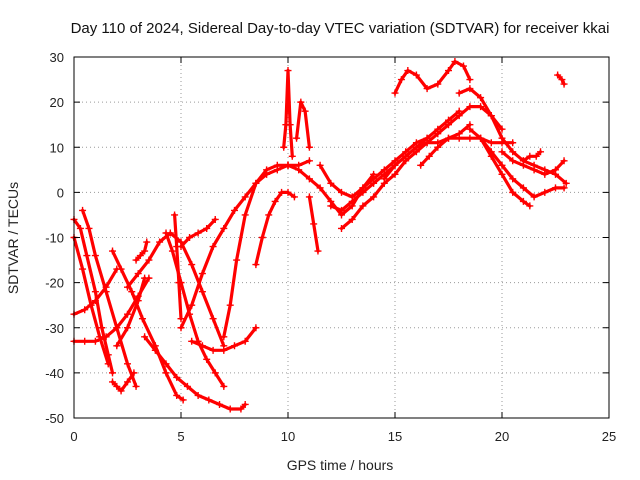 The image size is (640, 480). Describe the element at coordinates (57, 147) in the screenshot. I see `y-tick-label: 10` at that location.